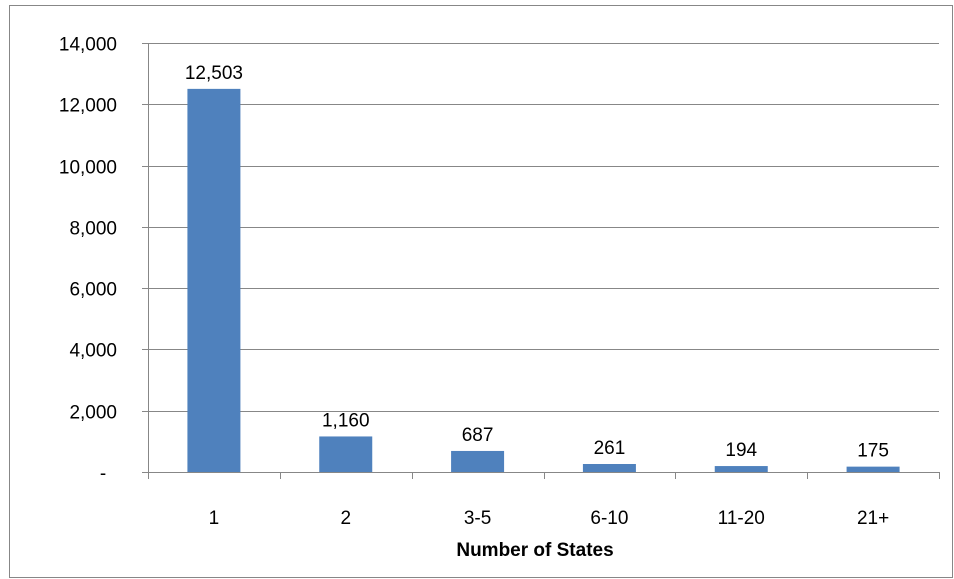 Image resolution: width=954 pixels, height=579 pixels. Describe the element at coordinates (477, 518) in the screenshot. I see `x-tick-label: 3-5` at that location.